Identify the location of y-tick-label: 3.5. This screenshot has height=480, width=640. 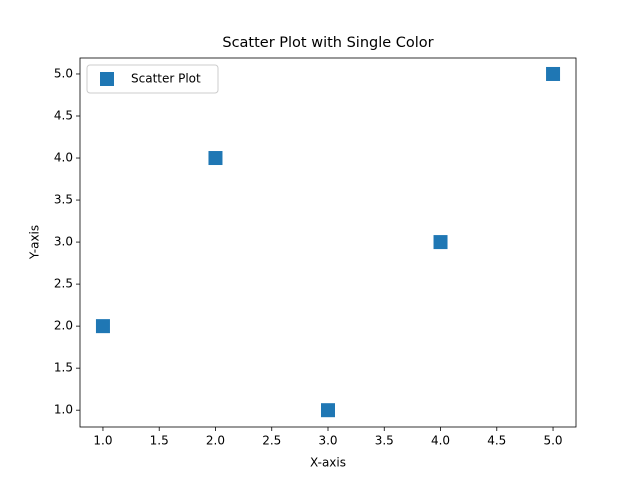
(63, 200).